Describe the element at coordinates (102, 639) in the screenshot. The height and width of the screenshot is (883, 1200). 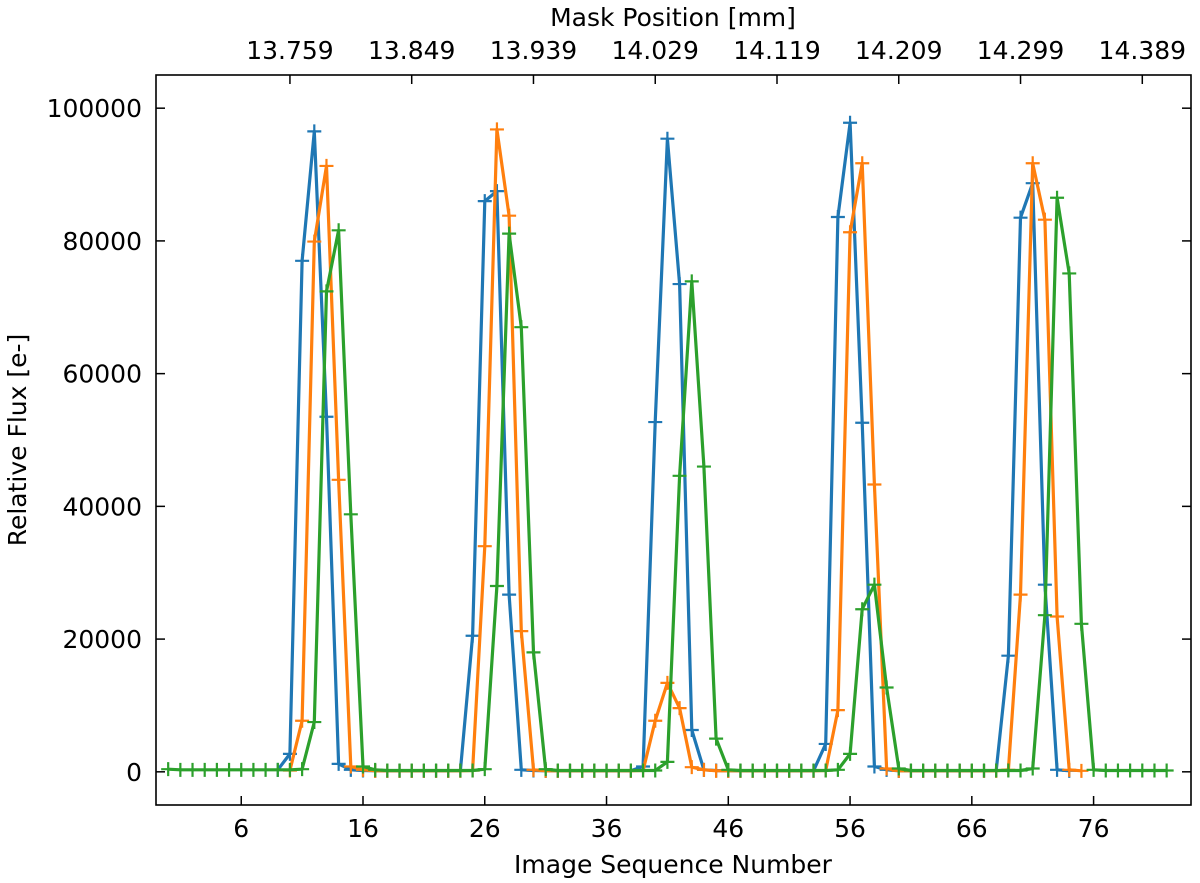
I see `y-tick-label: 20000` at that location.